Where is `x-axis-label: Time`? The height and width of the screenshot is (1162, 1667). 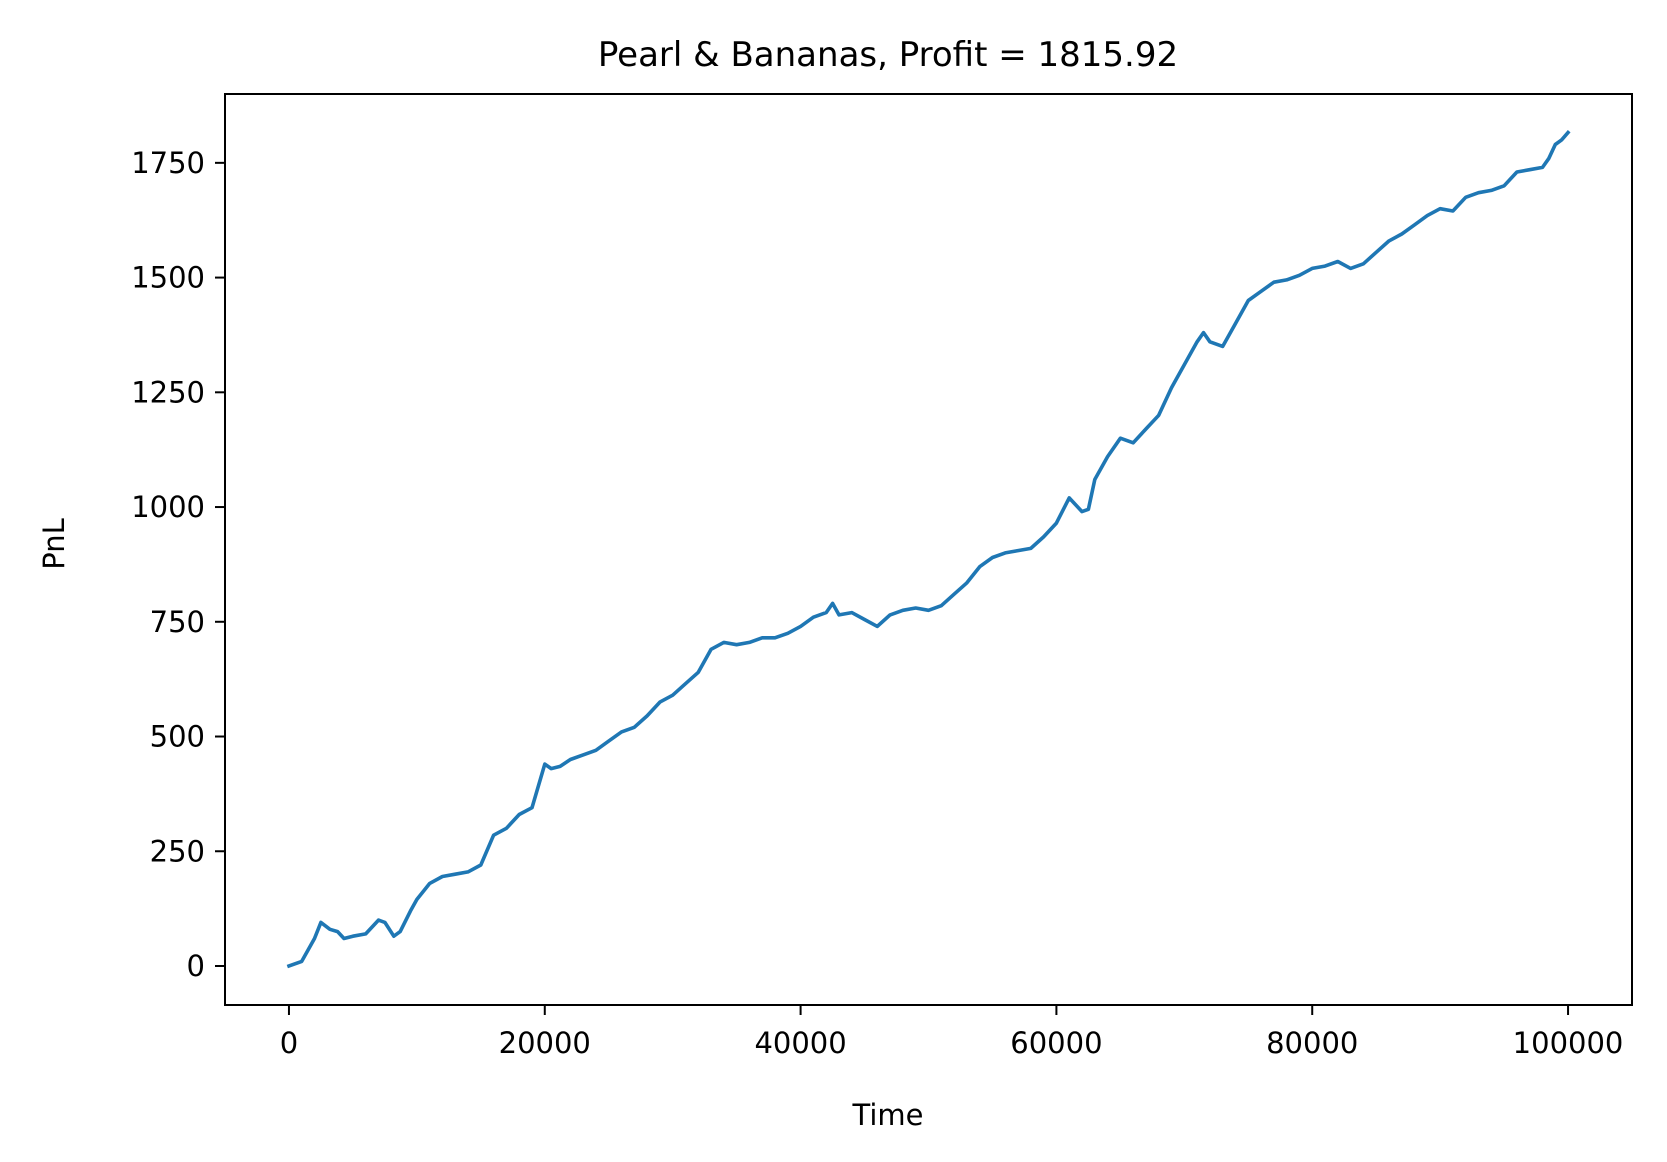
x-axis-label: Time is located at coordinates (888, 1115).